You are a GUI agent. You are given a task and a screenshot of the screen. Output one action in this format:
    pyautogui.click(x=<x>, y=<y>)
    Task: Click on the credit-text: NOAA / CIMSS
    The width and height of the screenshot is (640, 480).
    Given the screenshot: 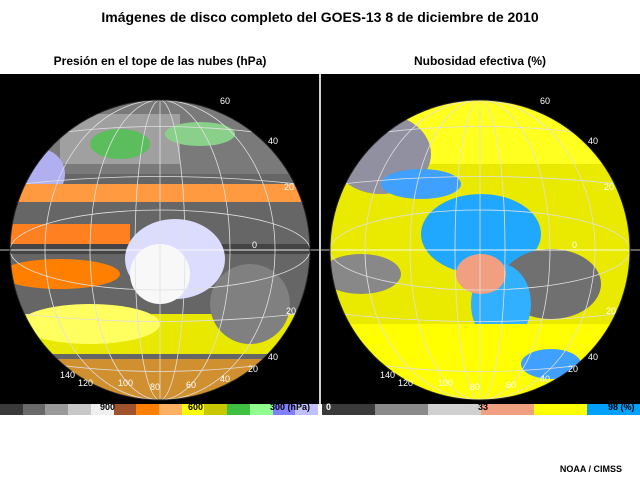 What is the action you would take?
    pyautogui.click(x=590, y=469)
    